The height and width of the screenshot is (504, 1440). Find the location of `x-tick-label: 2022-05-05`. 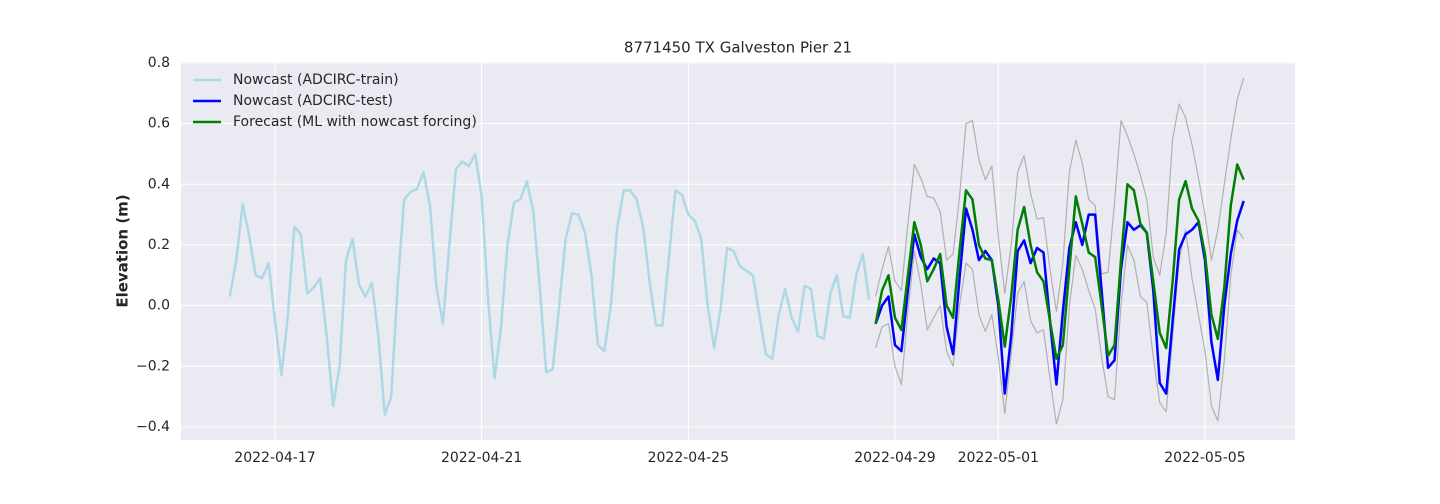

x-tick-label: 2022-05-05 is located at coordinates (1204, 458).